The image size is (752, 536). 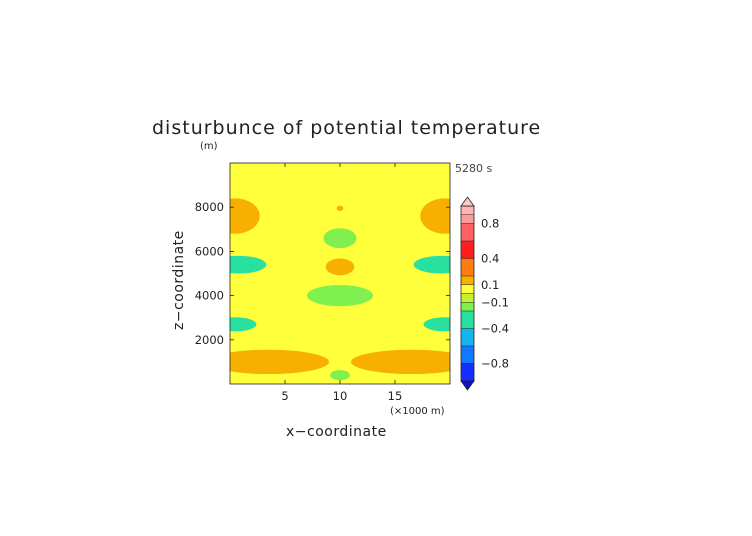 What do you see at coordinates (467, 201) in the screenshot?
I see `colorbar-over-arrow` at bounding box center [467, 201].